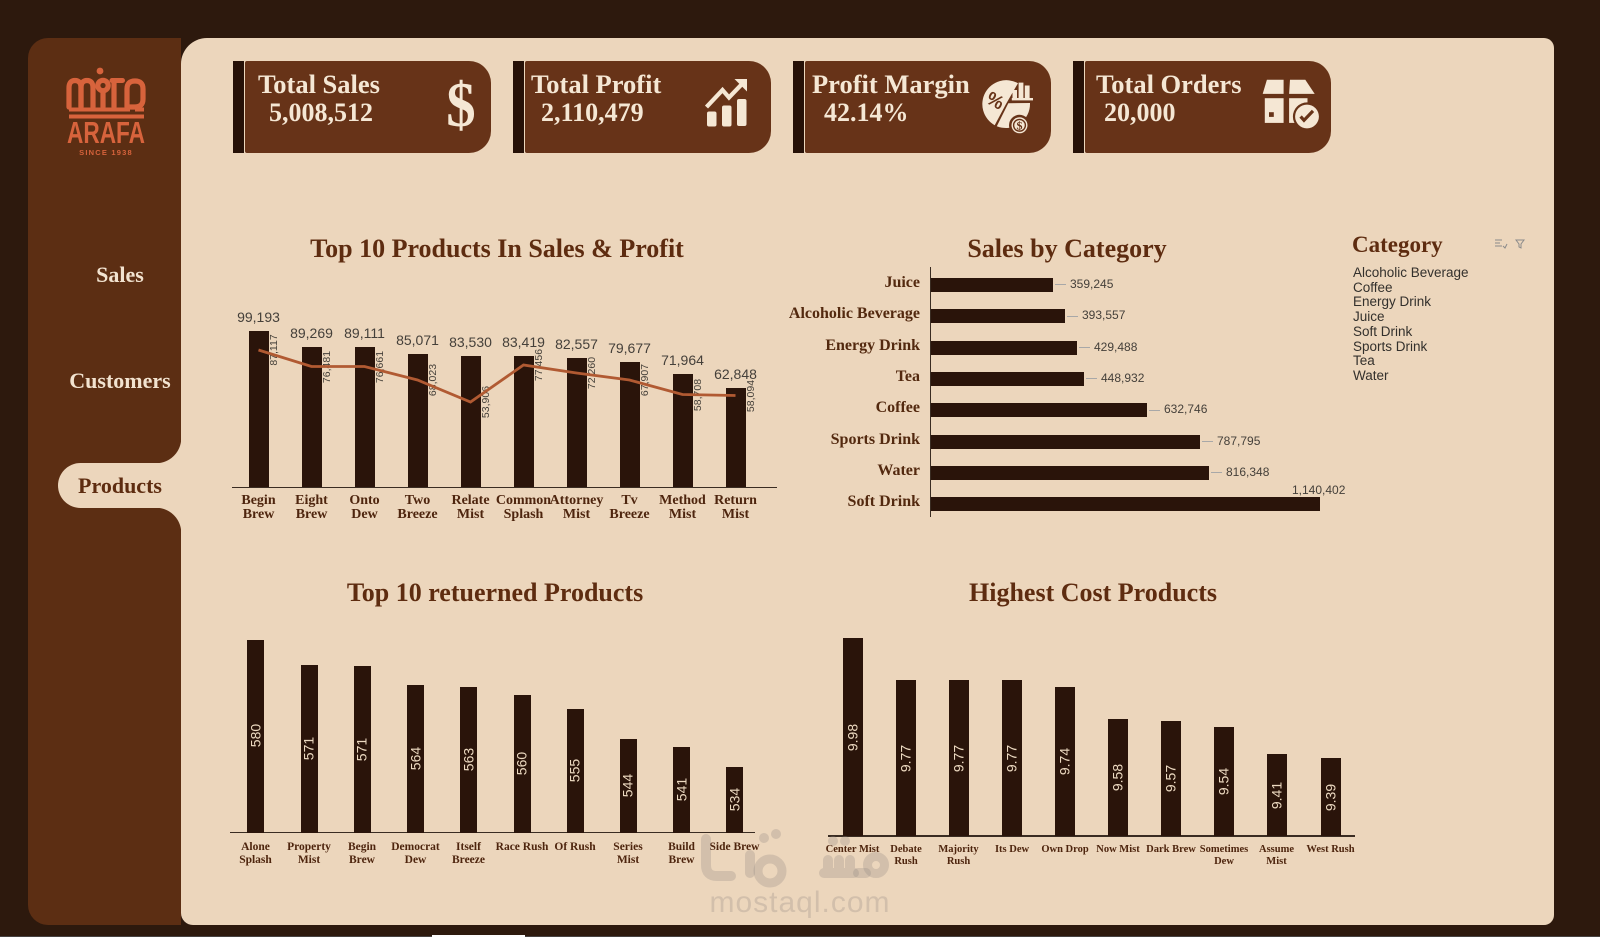 The width and height of the screenshot is (1600, 937). I want to click on svg-text: SINCE 1938, so click(106, 152).